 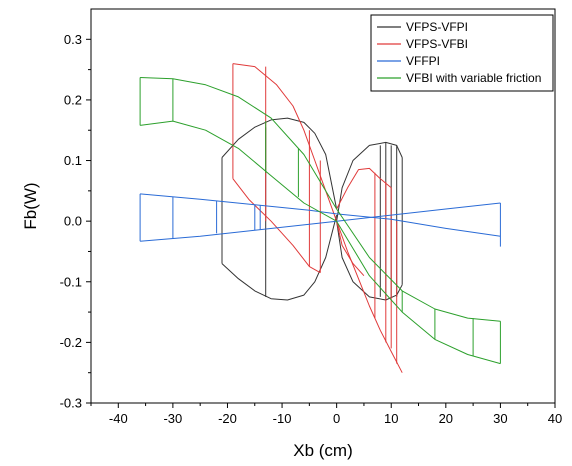 What do you see at coordinates (71, 342) in the screenshot?
I see `y-tick-label-1: -0.2` at bounding box center [71, 342].